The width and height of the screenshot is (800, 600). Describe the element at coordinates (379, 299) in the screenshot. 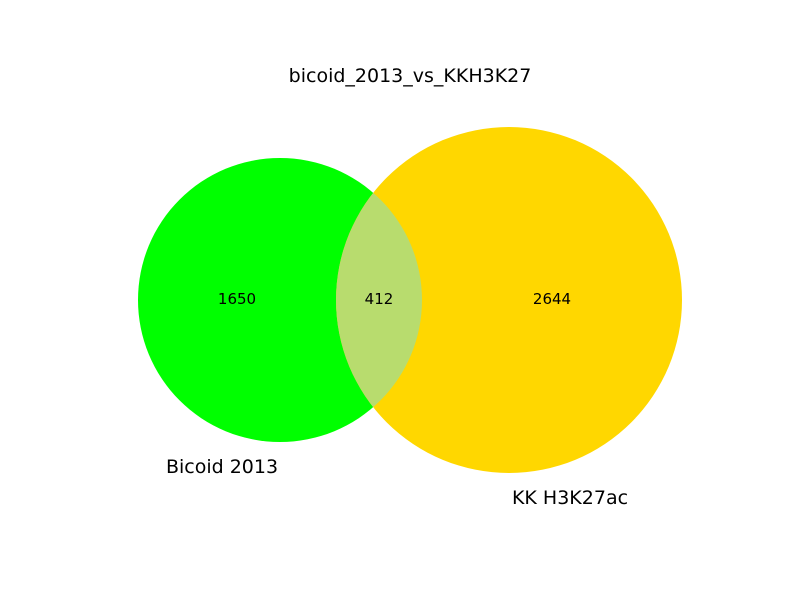

I see `count-overlap: 412` at that location.